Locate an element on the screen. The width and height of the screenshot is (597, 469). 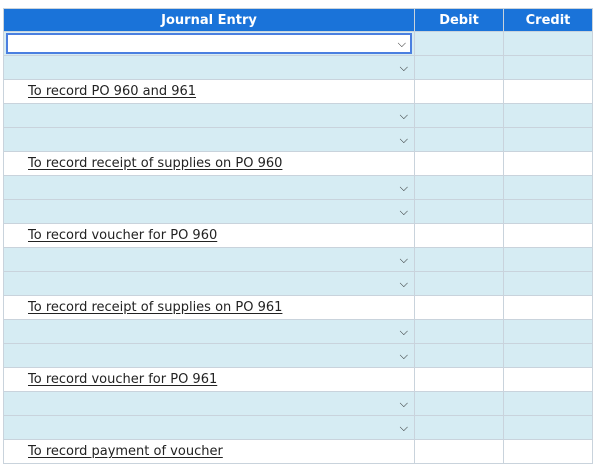
credit-header: Credit is located at coordinates (548, 20).